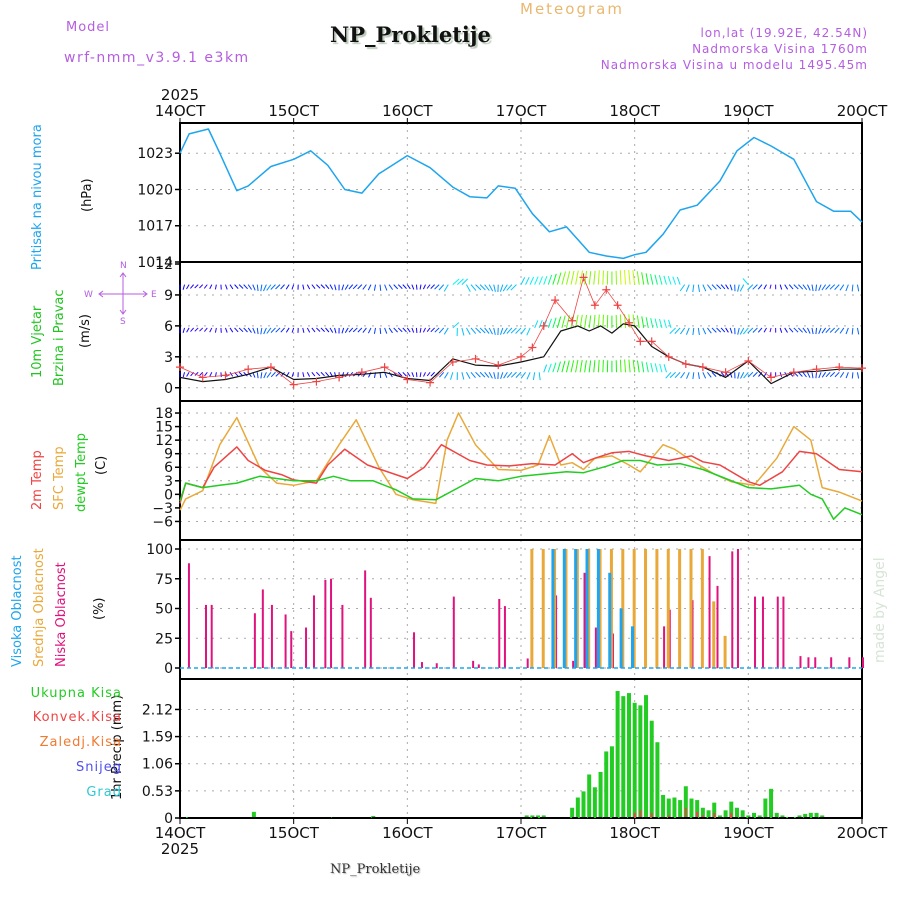  What do you see at coordinates (168, 495) in the screenshot?
I see `y-tick-label: 0` at bounding box center [168, 495].